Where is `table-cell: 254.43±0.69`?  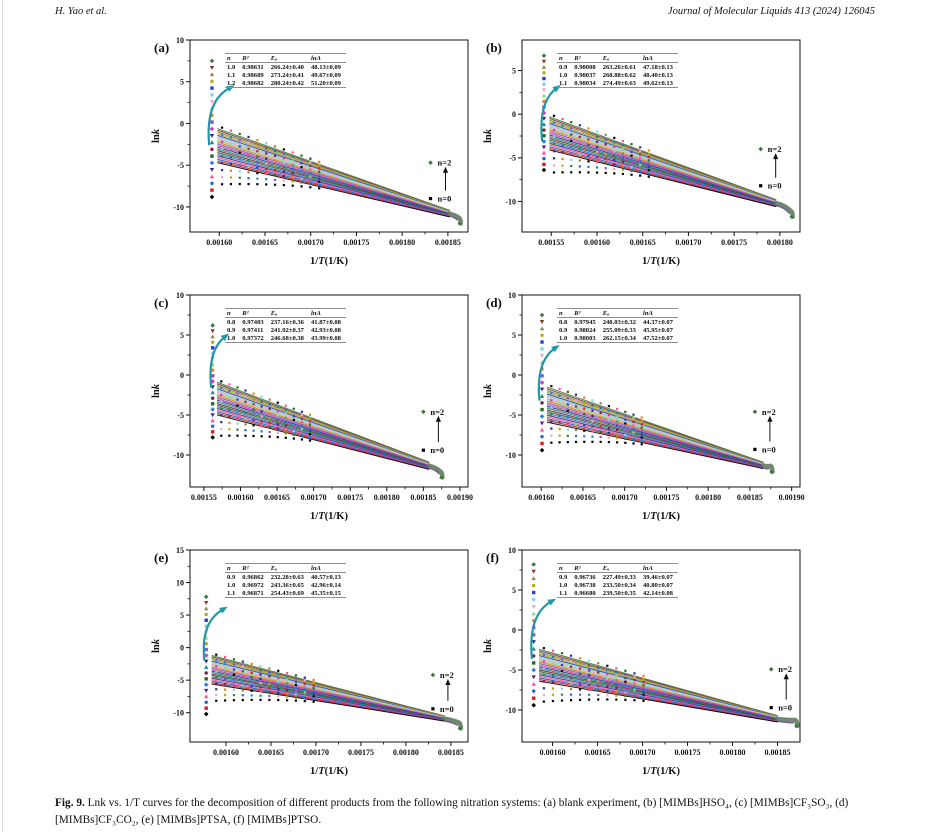 table-cell: 254.43±0.69 is located at coordinates (288, 593).